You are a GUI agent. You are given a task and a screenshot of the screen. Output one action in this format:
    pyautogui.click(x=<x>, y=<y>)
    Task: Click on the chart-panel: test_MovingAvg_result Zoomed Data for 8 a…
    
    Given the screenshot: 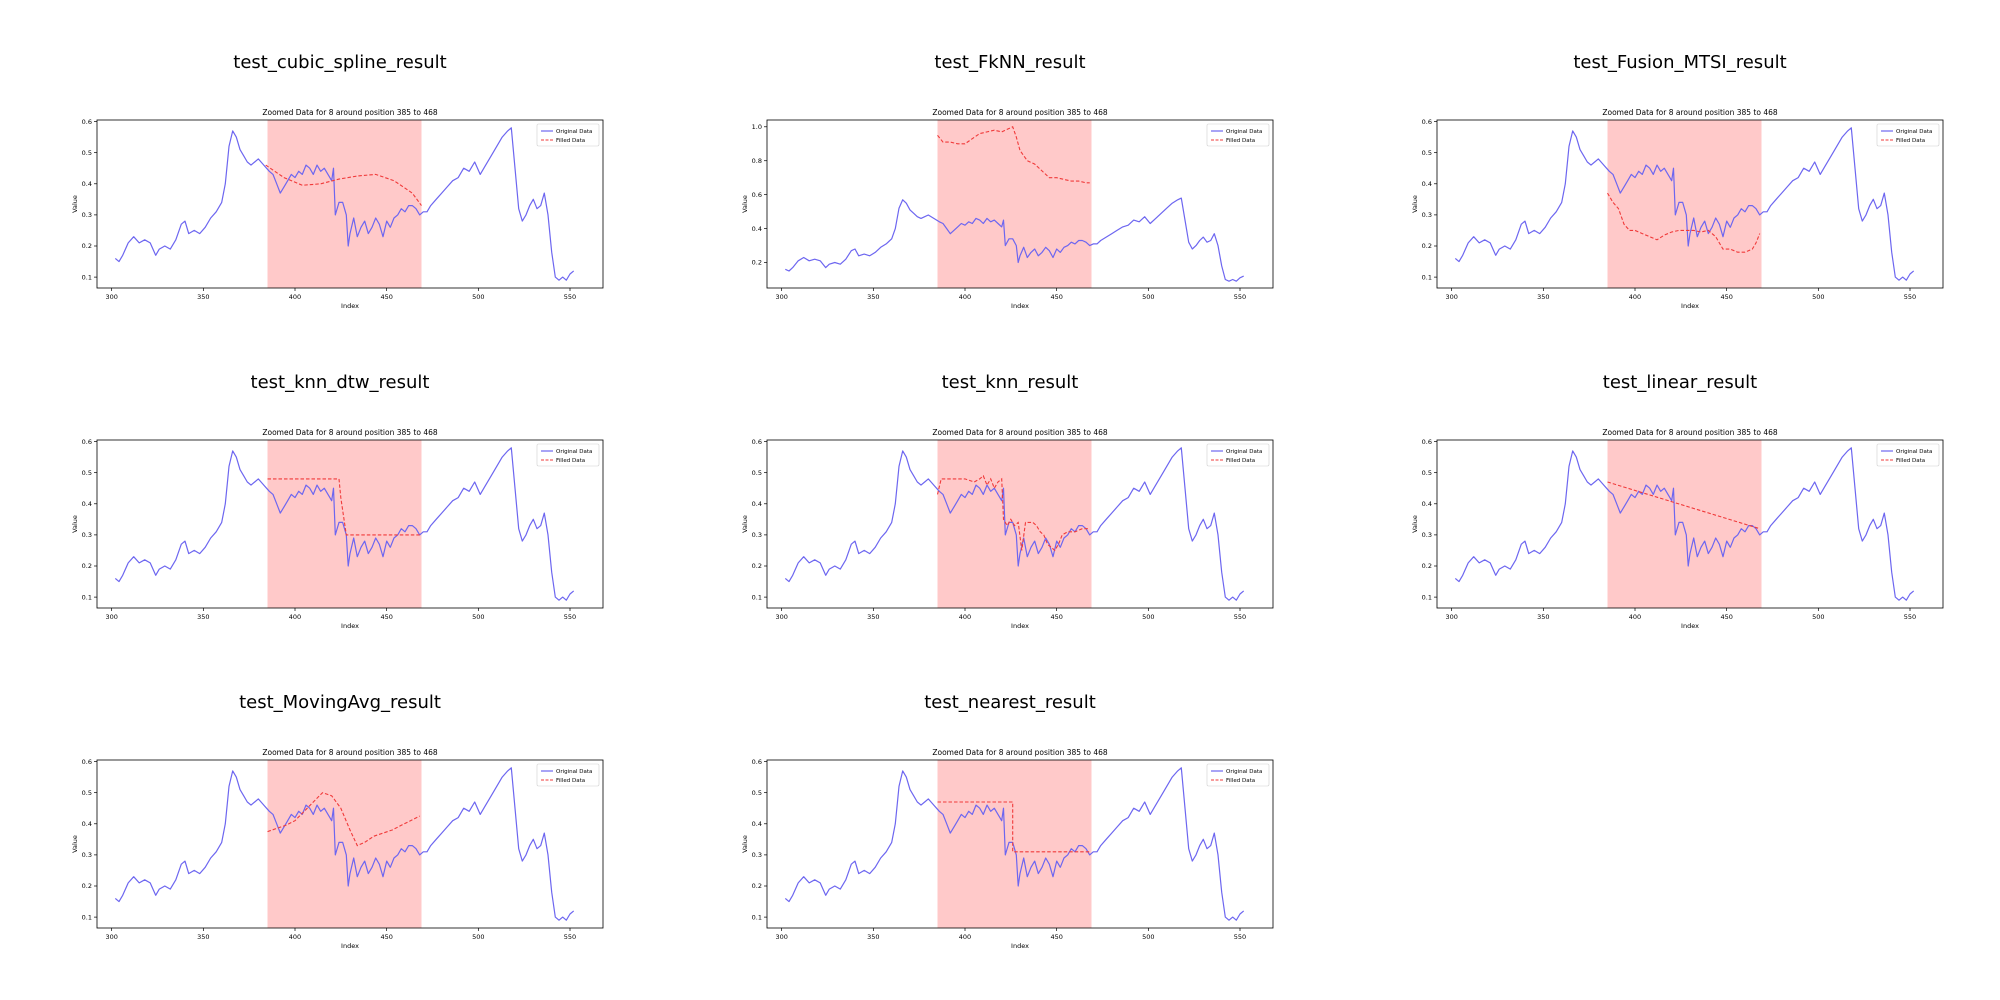 What is the action you would take?
    pyautogui.click(x=340, y=825)
    